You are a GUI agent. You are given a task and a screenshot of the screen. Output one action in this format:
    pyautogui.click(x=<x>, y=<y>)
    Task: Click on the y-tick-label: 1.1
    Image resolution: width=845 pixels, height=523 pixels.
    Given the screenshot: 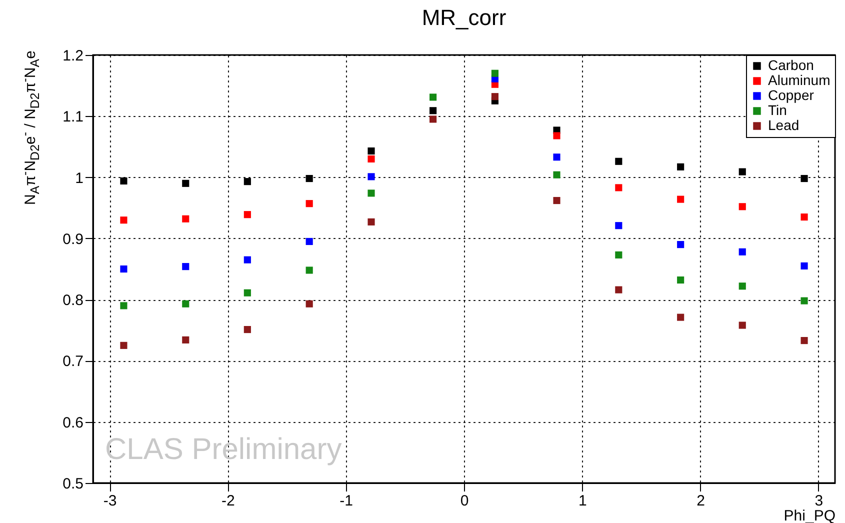 What is the action you would take?
    pyautogui.click(x=73, y=117)
    